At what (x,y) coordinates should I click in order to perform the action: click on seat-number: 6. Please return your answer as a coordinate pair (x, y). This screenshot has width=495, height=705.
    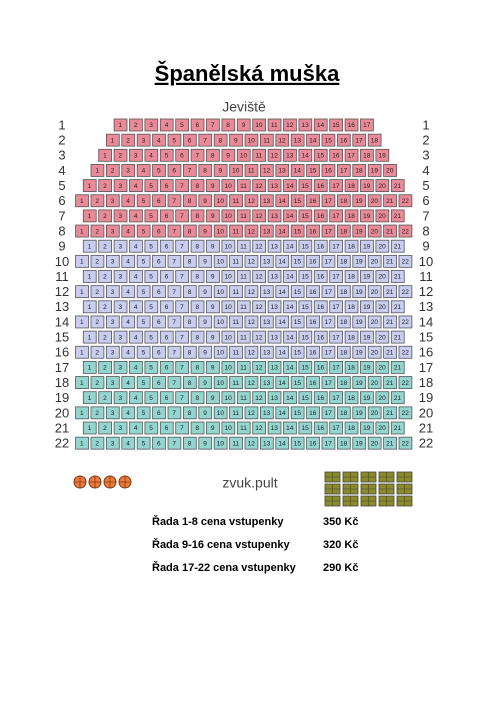
    Looking at the image, I should click on (159, 352).